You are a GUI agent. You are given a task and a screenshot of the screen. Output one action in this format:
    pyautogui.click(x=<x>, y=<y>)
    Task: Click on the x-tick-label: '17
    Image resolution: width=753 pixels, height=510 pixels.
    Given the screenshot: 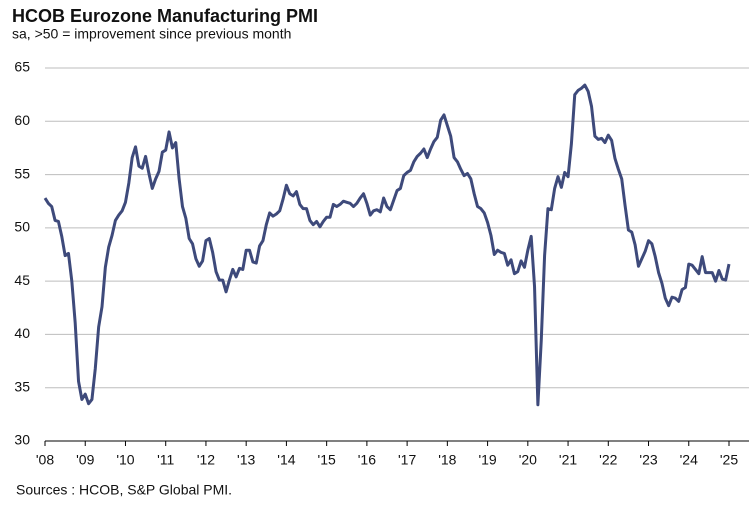 What is the action you would take?
    pyautogui.click(x=407, y=460)
    